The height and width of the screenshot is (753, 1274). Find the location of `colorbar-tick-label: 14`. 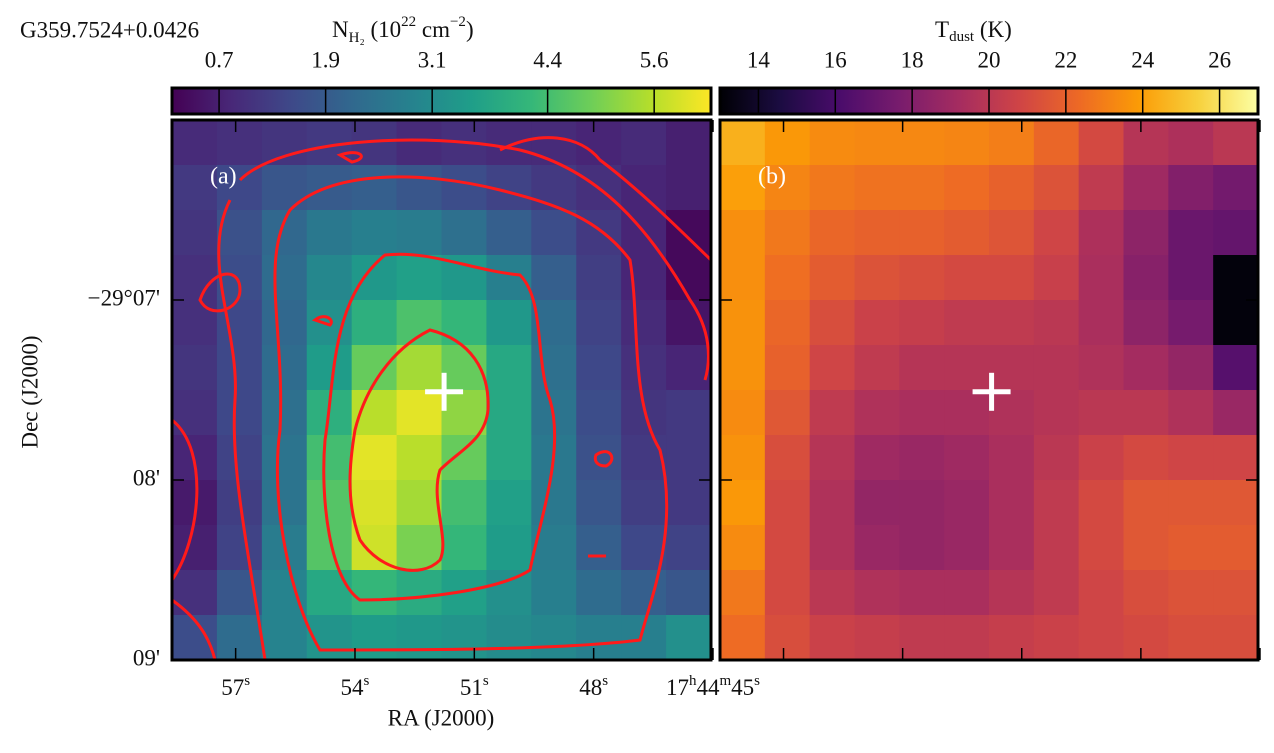

colorbar-tick-label: 14 is located at coordinates (759, 59).